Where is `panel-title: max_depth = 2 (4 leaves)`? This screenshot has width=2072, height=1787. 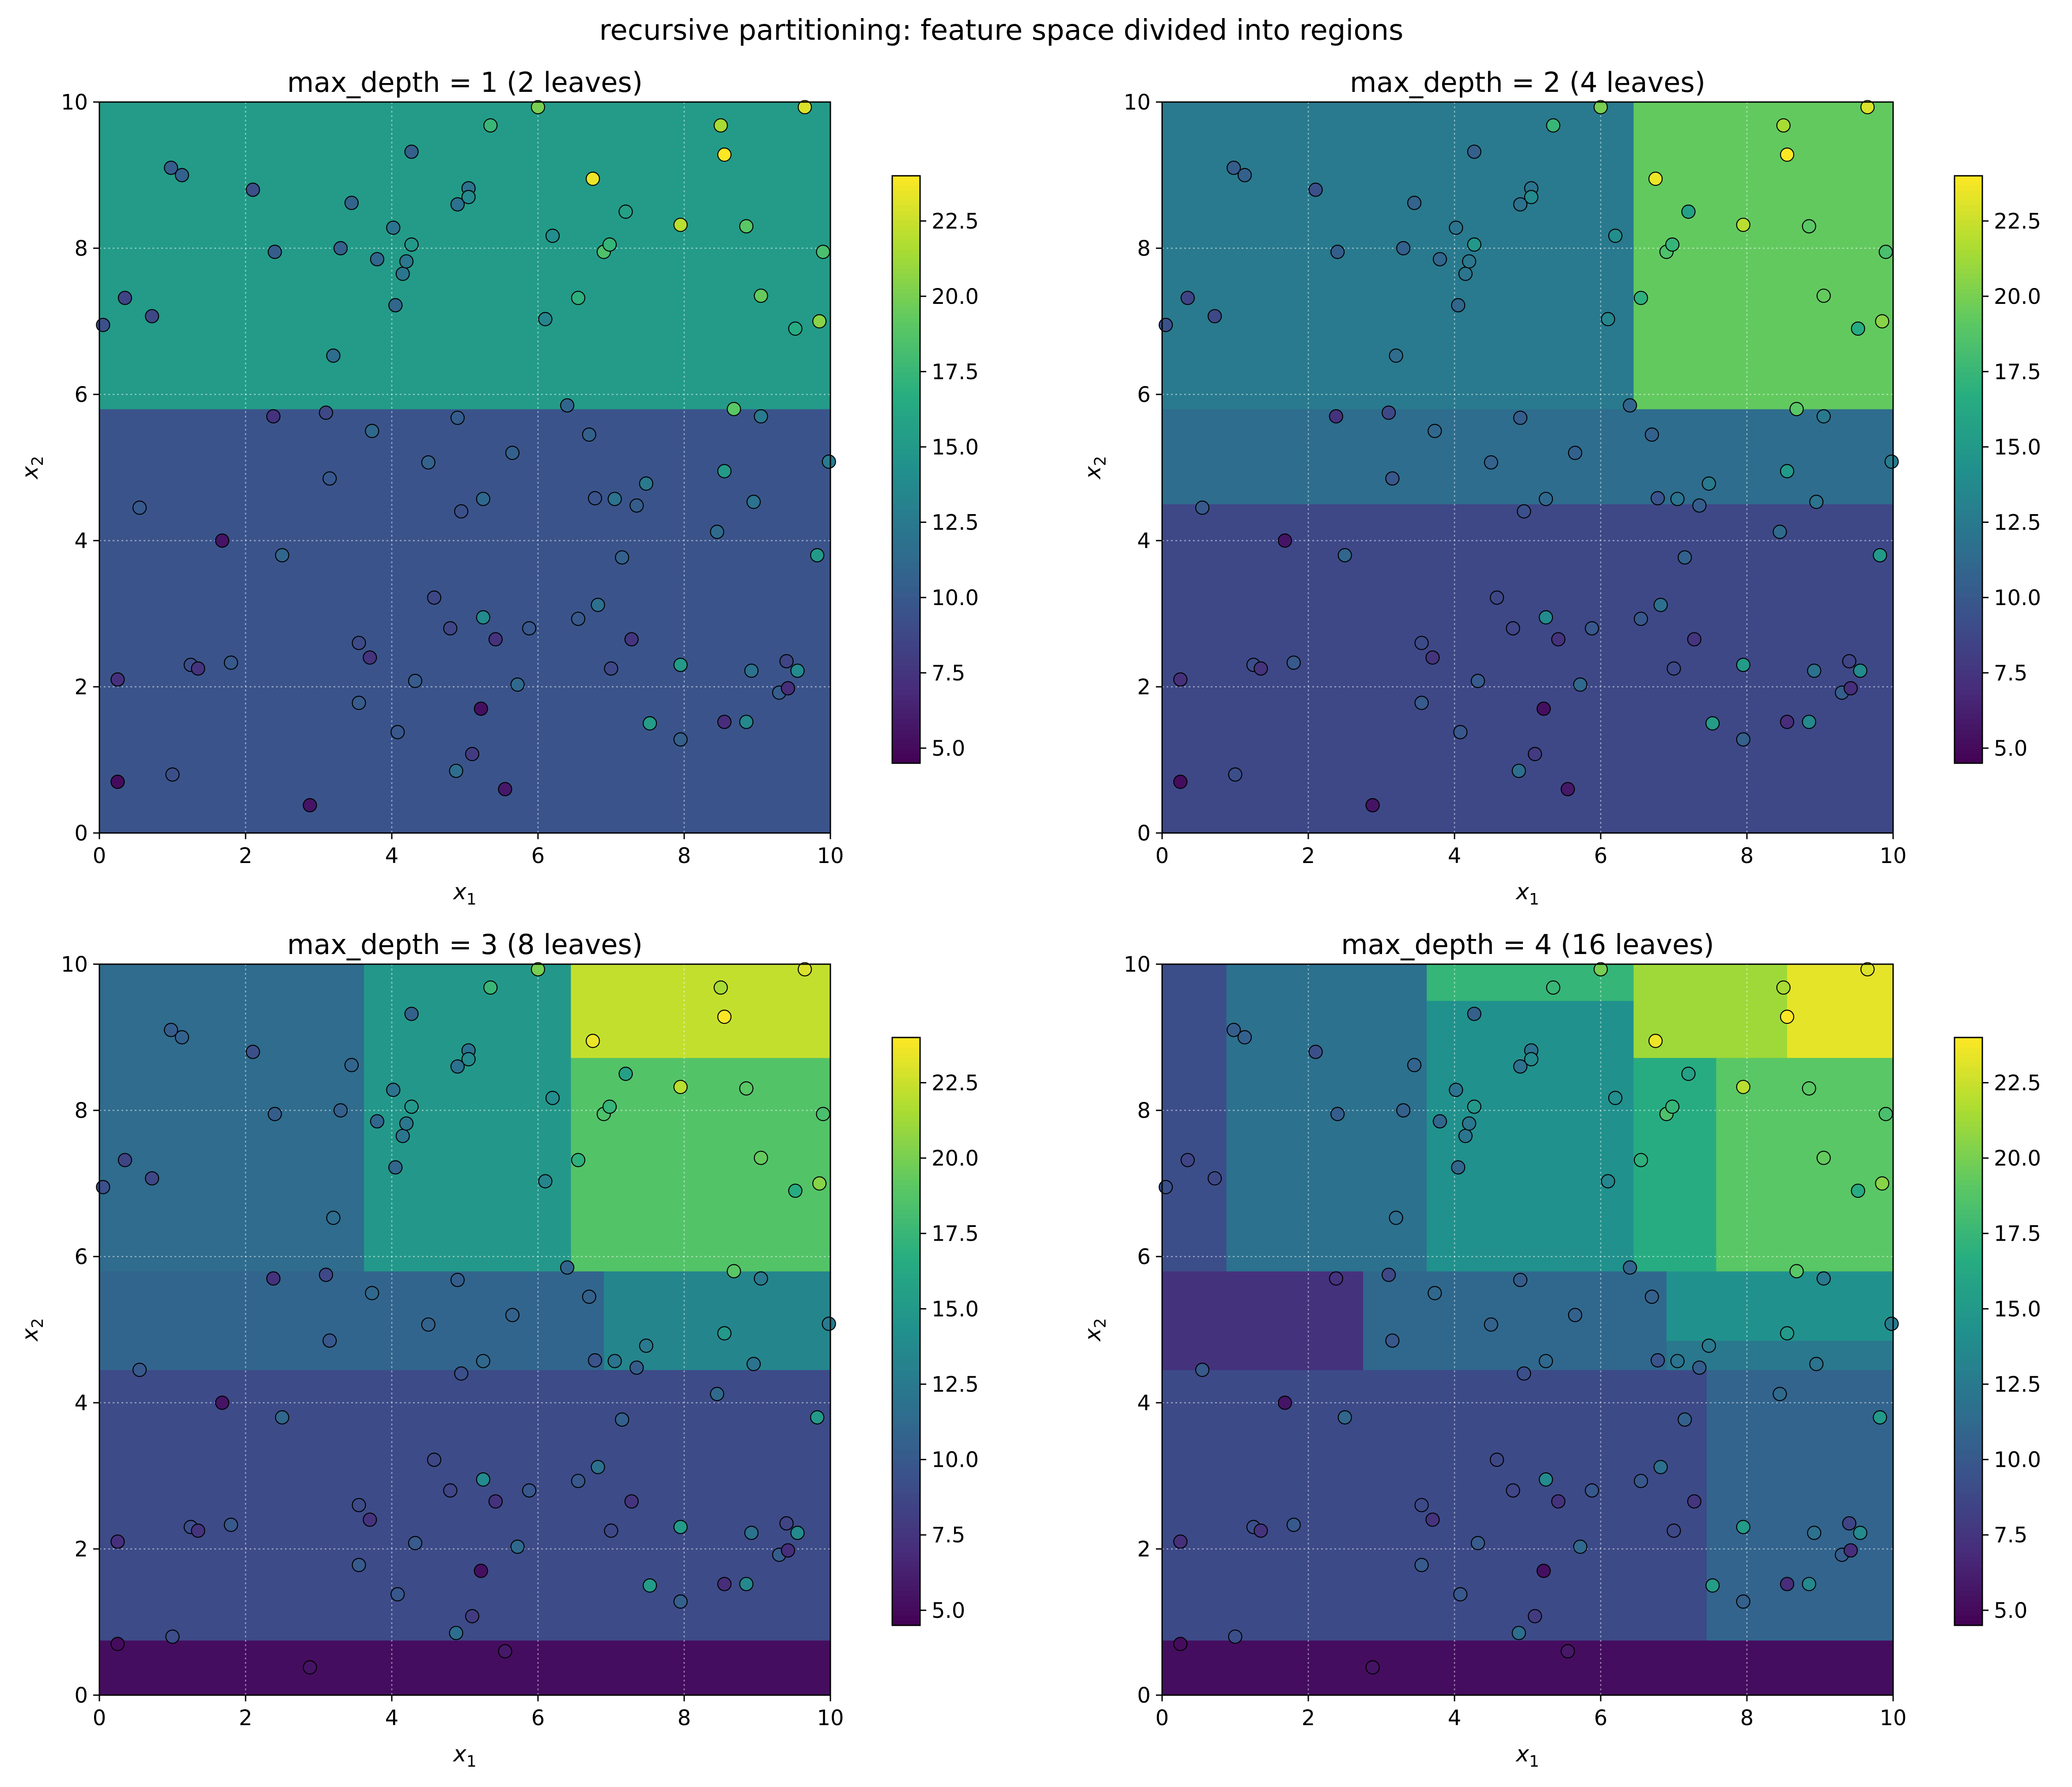
panel-title: max_depth = 2 (4 leaves) is located at coordinates (1527, 82).